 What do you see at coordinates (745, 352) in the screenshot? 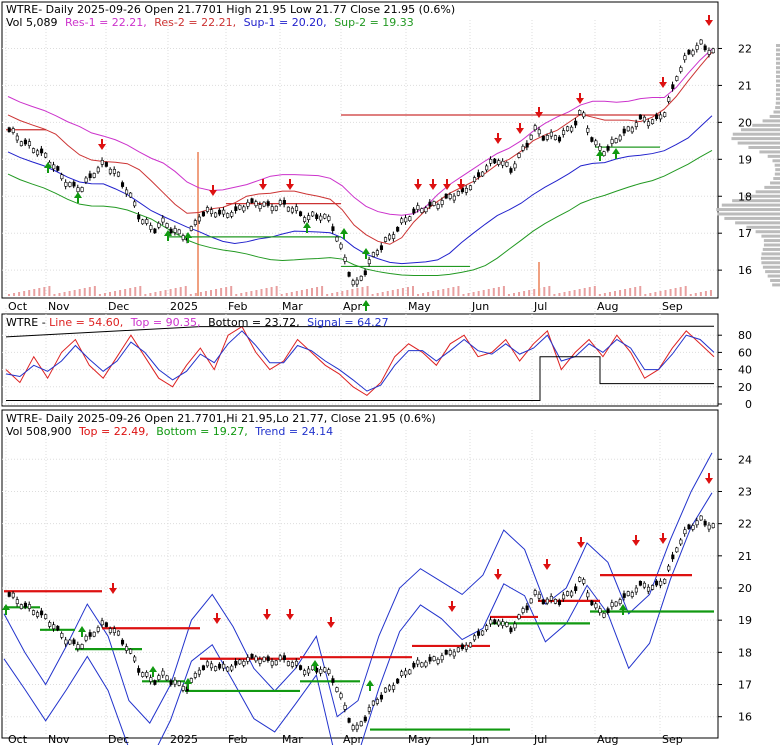
I see `y-tick-label: 60` at bounding box center [745, 352].